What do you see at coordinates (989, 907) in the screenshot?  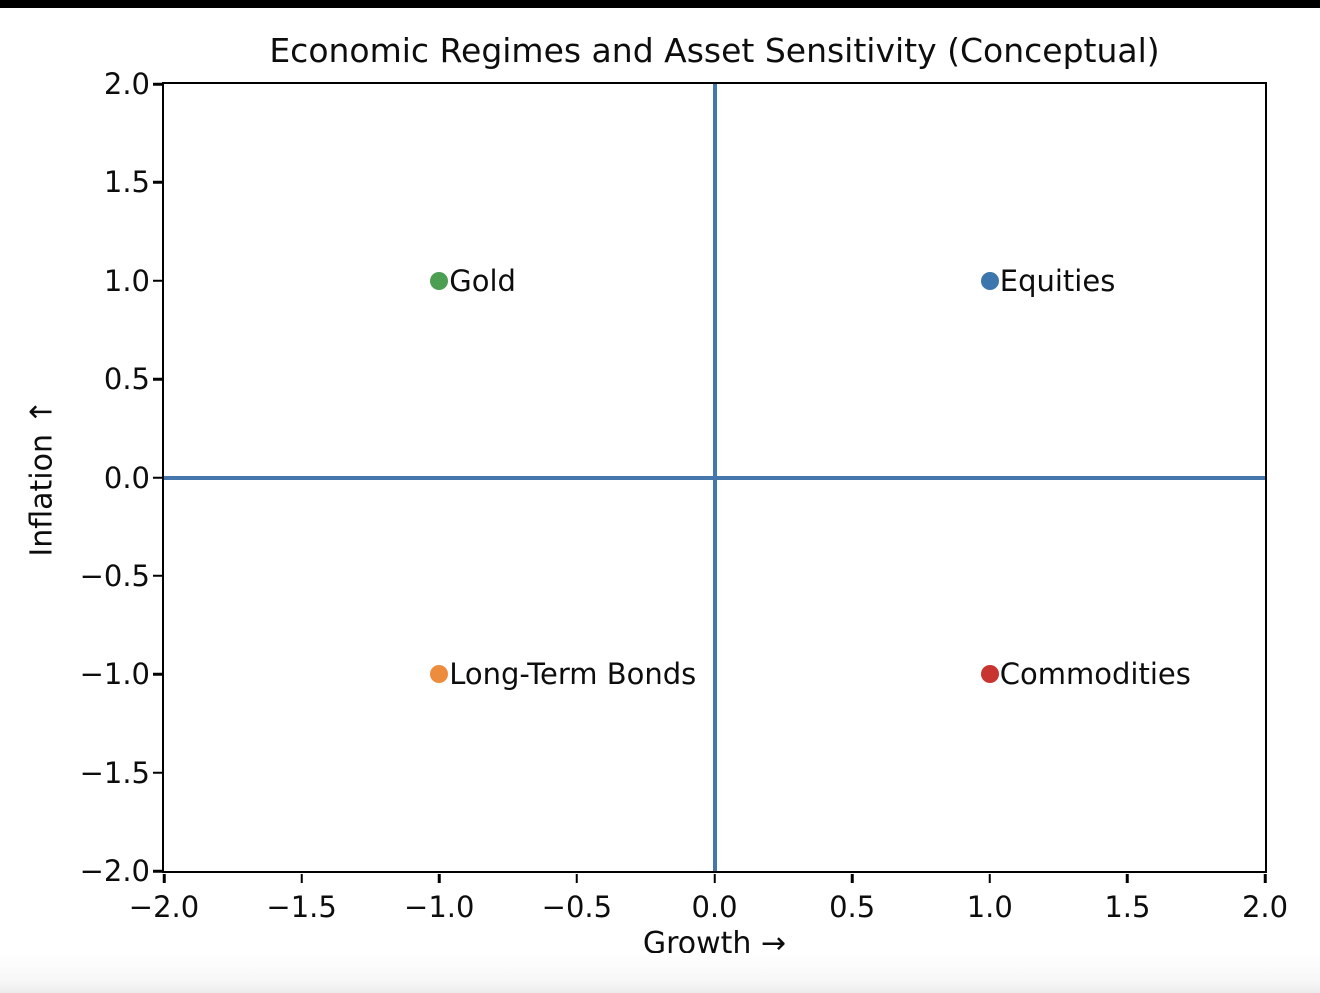 I see `x-axis-tick-label: 1.0` at bounding box center [989, 907].